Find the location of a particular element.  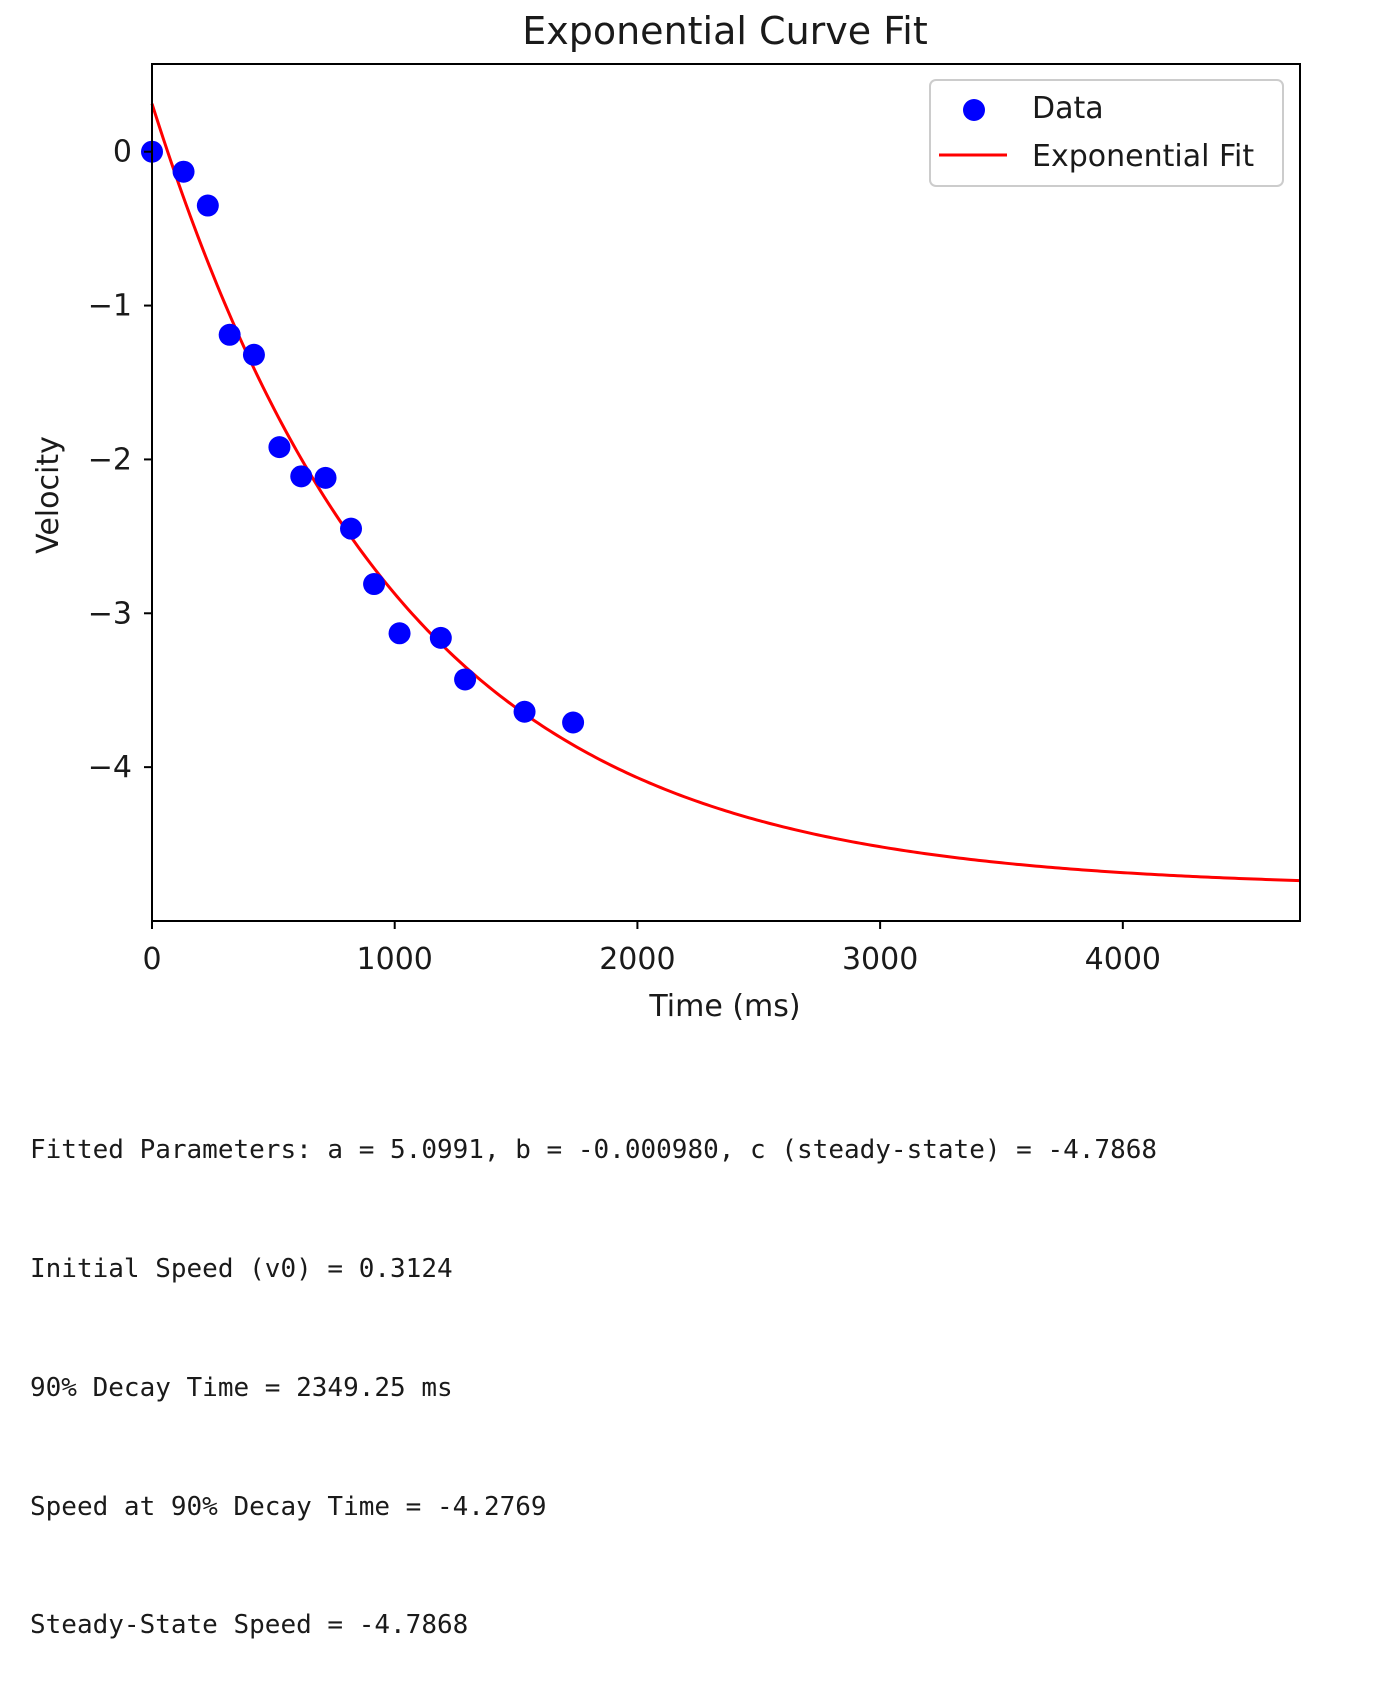

steady-state-line: Steady-State Speed = -4.7868 is located at coordinates (249, 1625).